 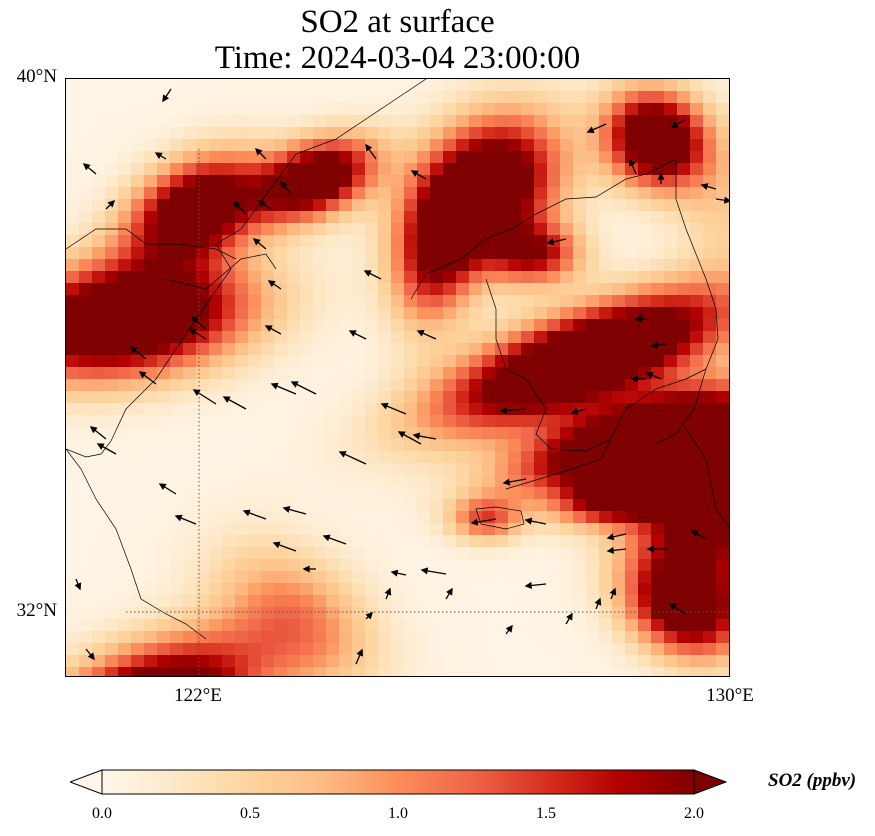 What do you see at coordinates (500, 518) in the screenshot?
I see `coastline` at bounding box center [500, 518].